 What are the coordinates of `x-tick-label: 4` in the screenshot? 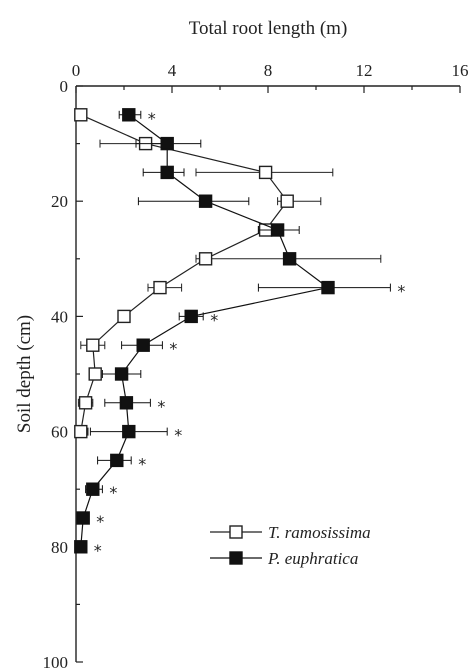 It's located at (172, 70).